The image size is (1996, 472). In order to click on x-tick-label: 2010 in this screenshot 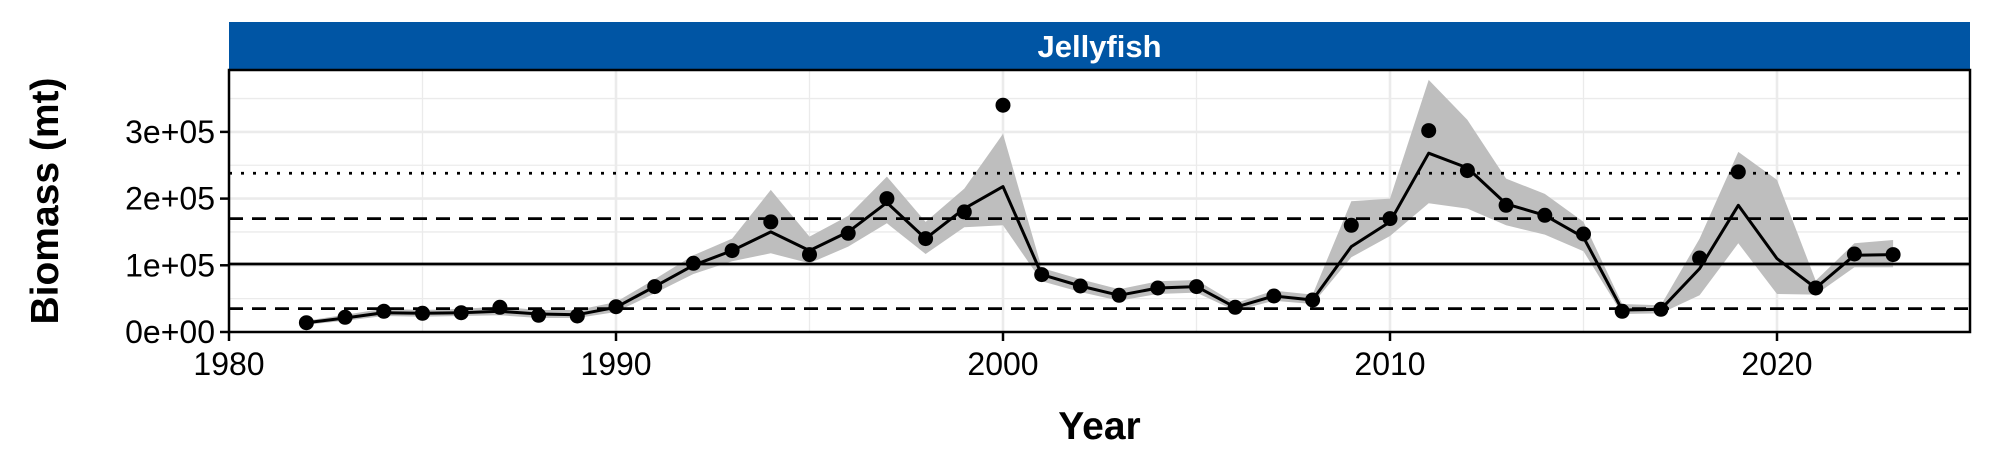, I will do `click(1389, 364)`.